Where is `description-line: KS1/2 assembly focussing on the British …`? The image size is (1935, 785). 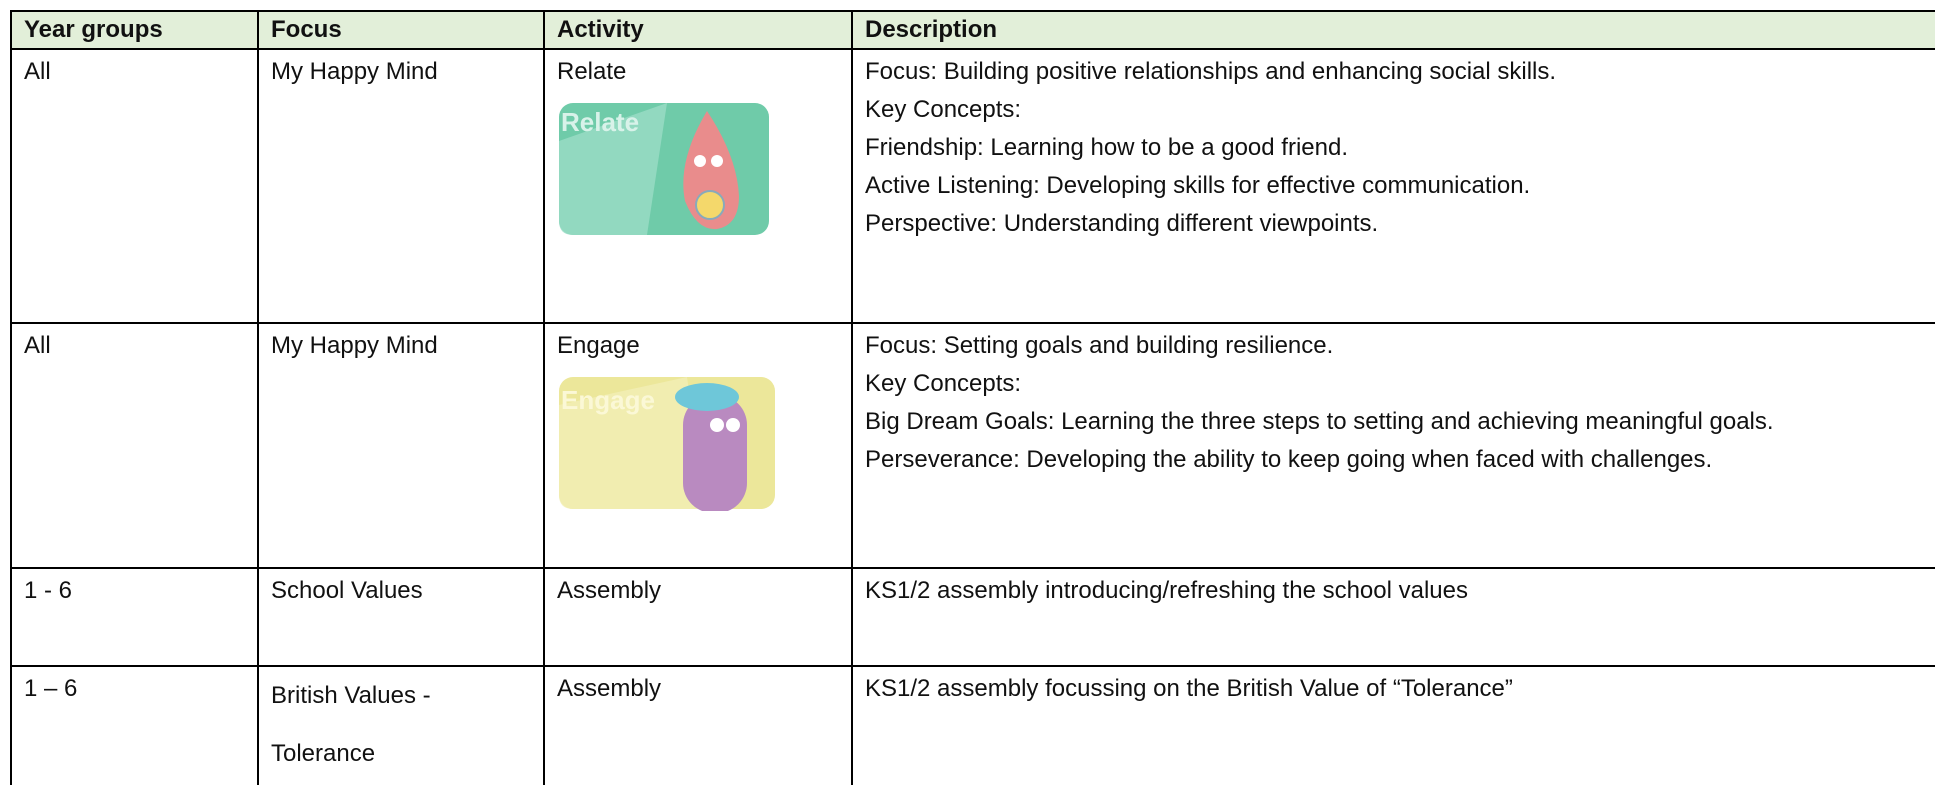
description-line: KS1/2 assembly focussing on the British … is located at coordinates (1189, 688).